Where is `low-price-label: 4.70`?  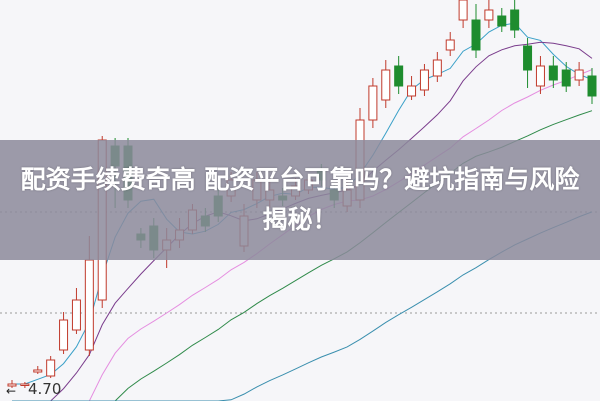
low-price-label: 4.70 is located at coordinates (45, 389).